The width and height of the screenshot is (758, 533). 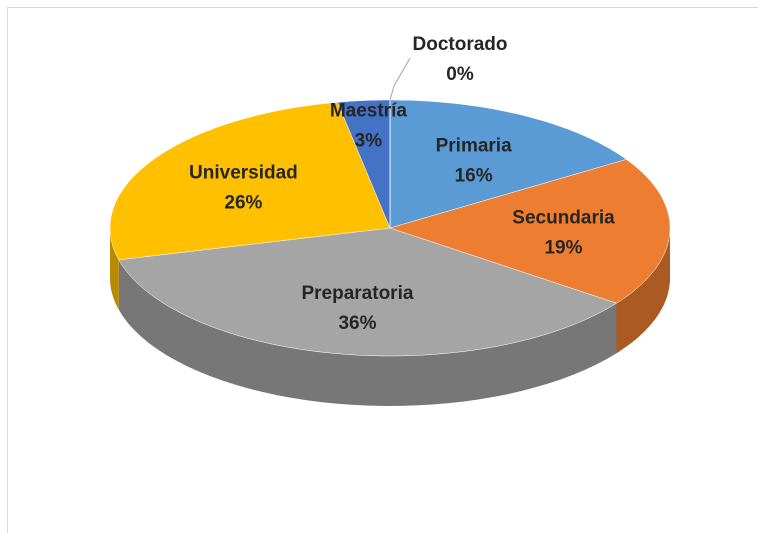 I want to click on category-label: Preparatoria, so click(x=357, y=293).